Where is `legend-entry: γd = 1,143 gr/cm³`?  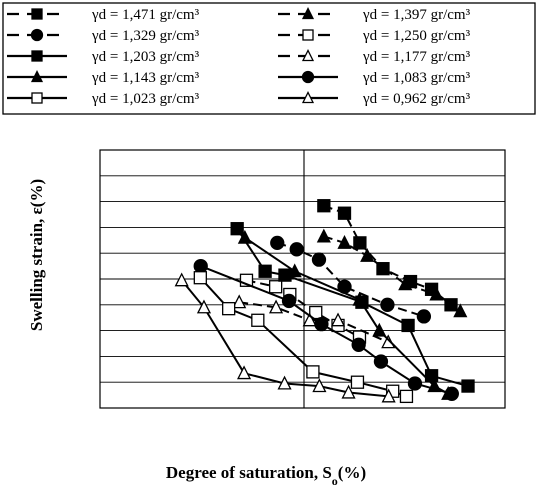 legend-entry: γd = 1,143 gr/cm³ is located at coordinates (103, 78).